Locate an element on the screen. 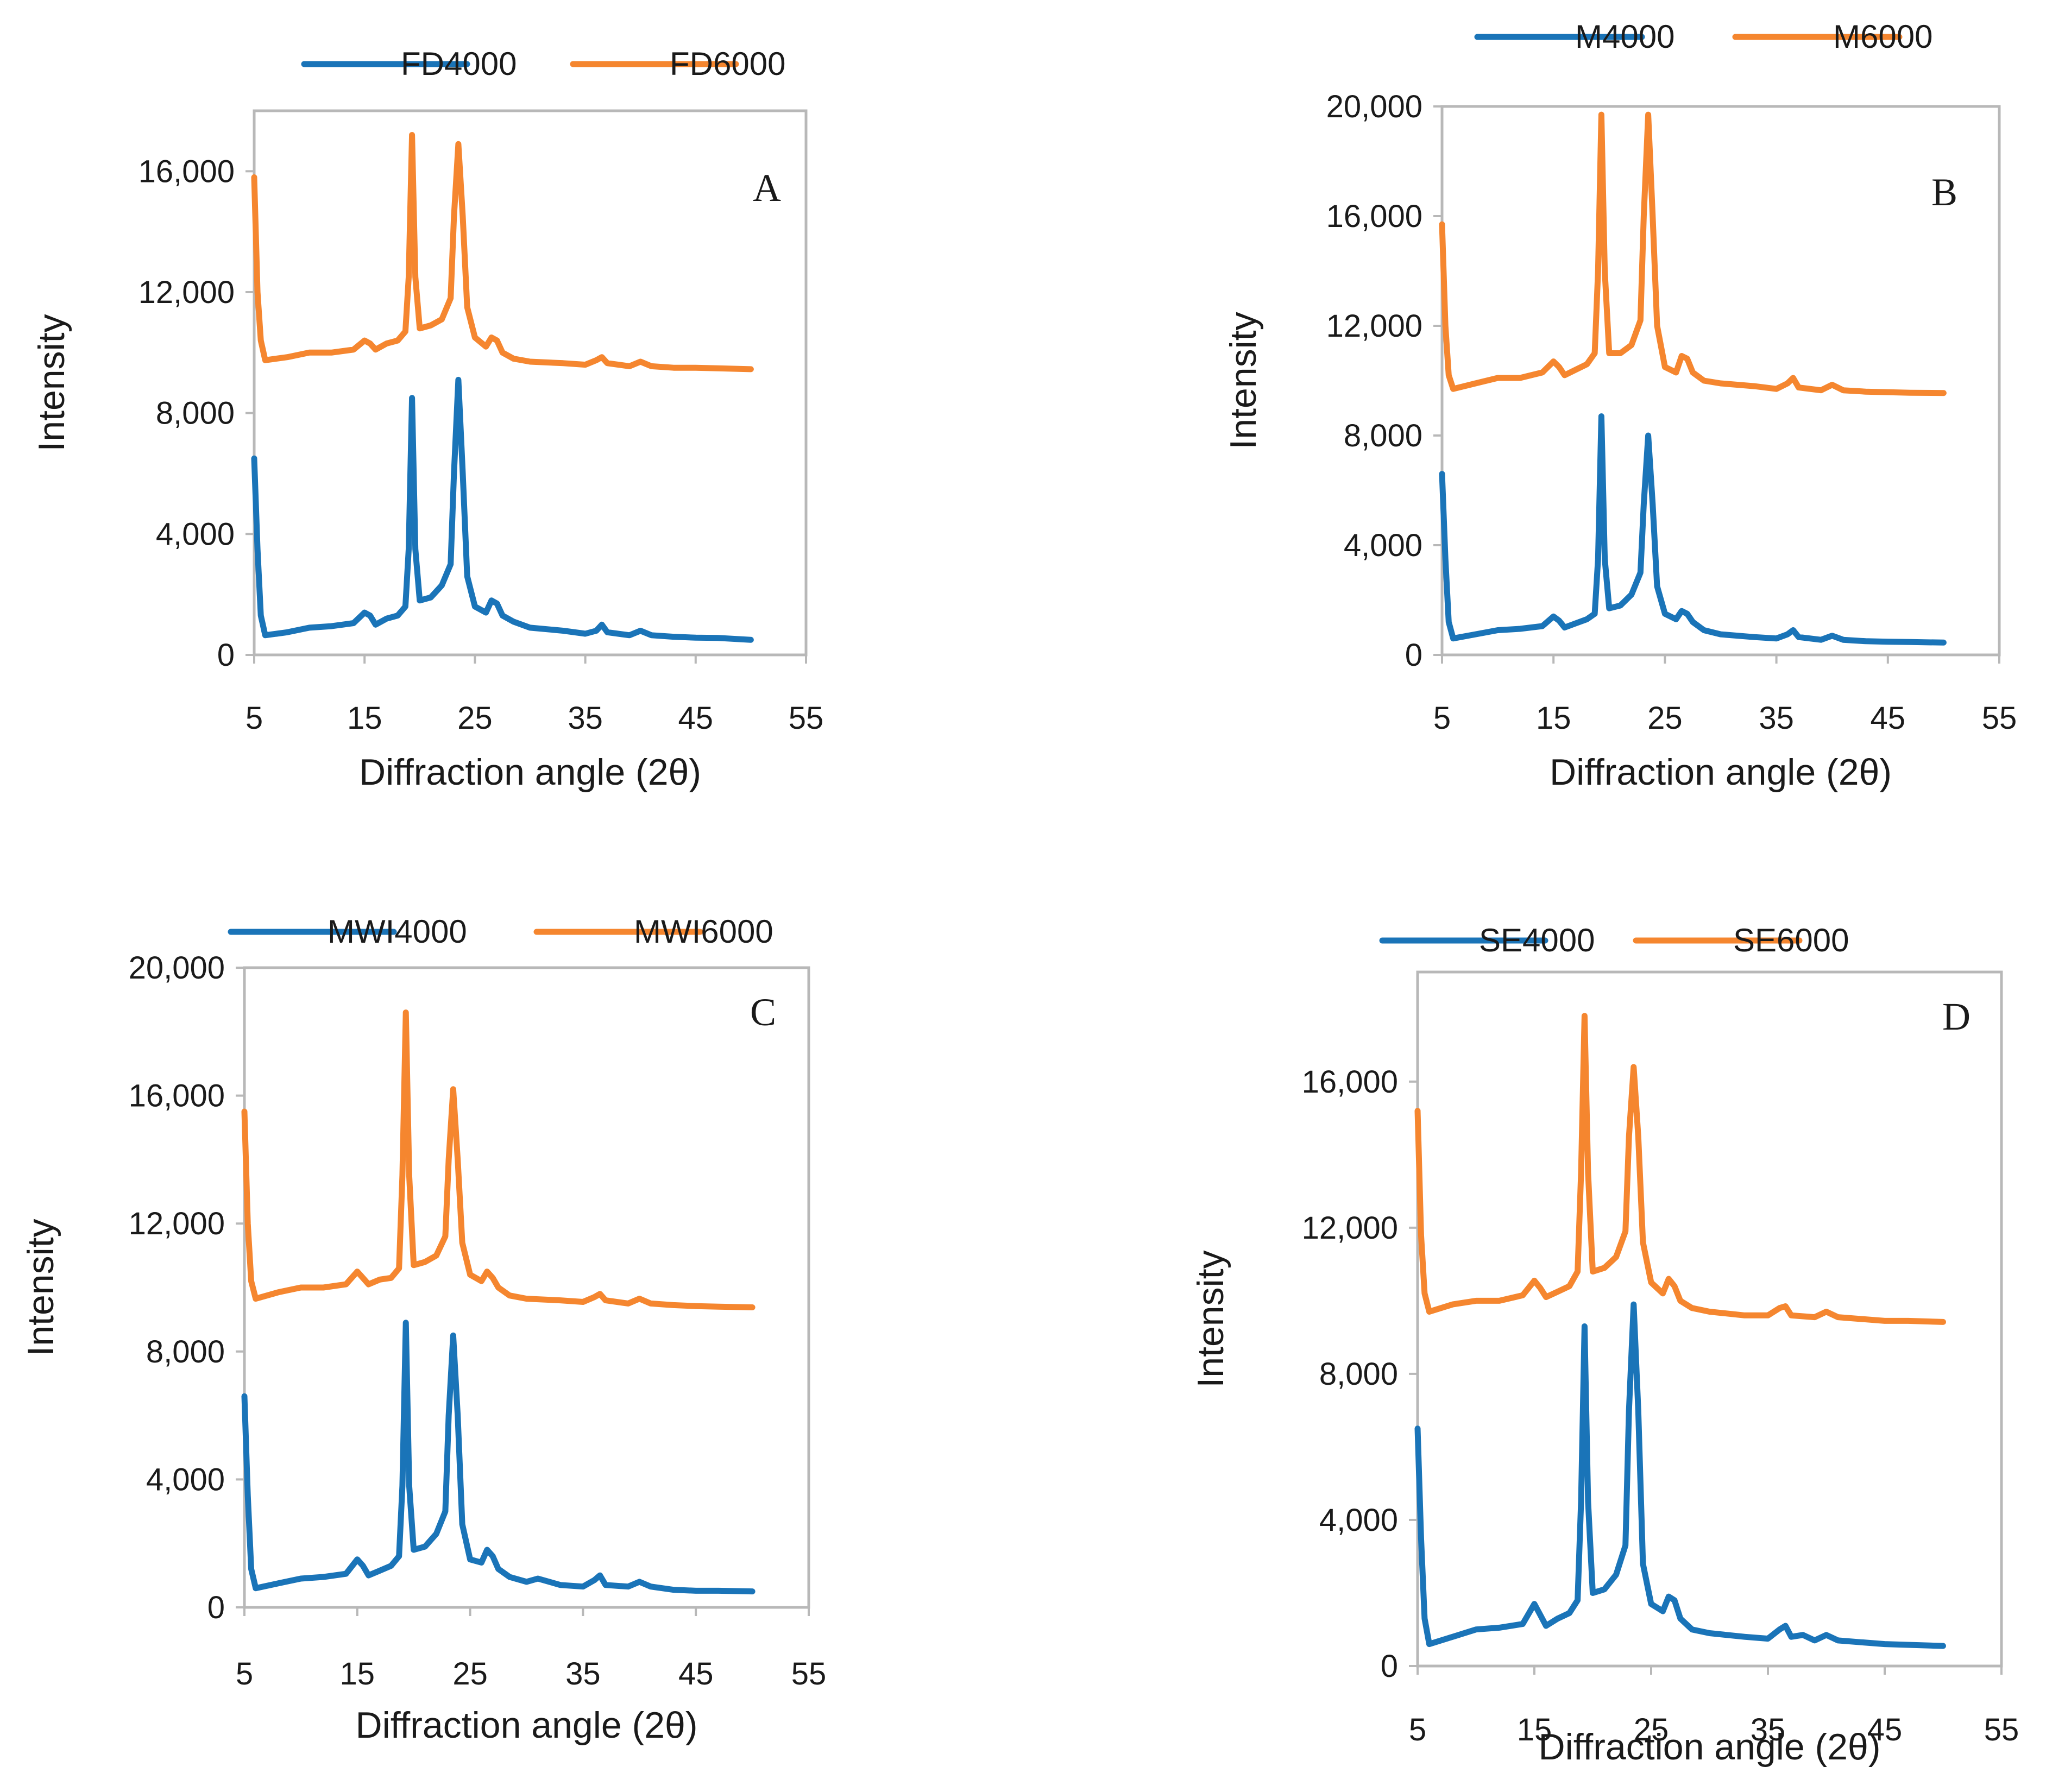 The height and width of the screenshot is (1792, 2046). legend-label-se4000: SE4000 is located at coordinates (1537, 940).